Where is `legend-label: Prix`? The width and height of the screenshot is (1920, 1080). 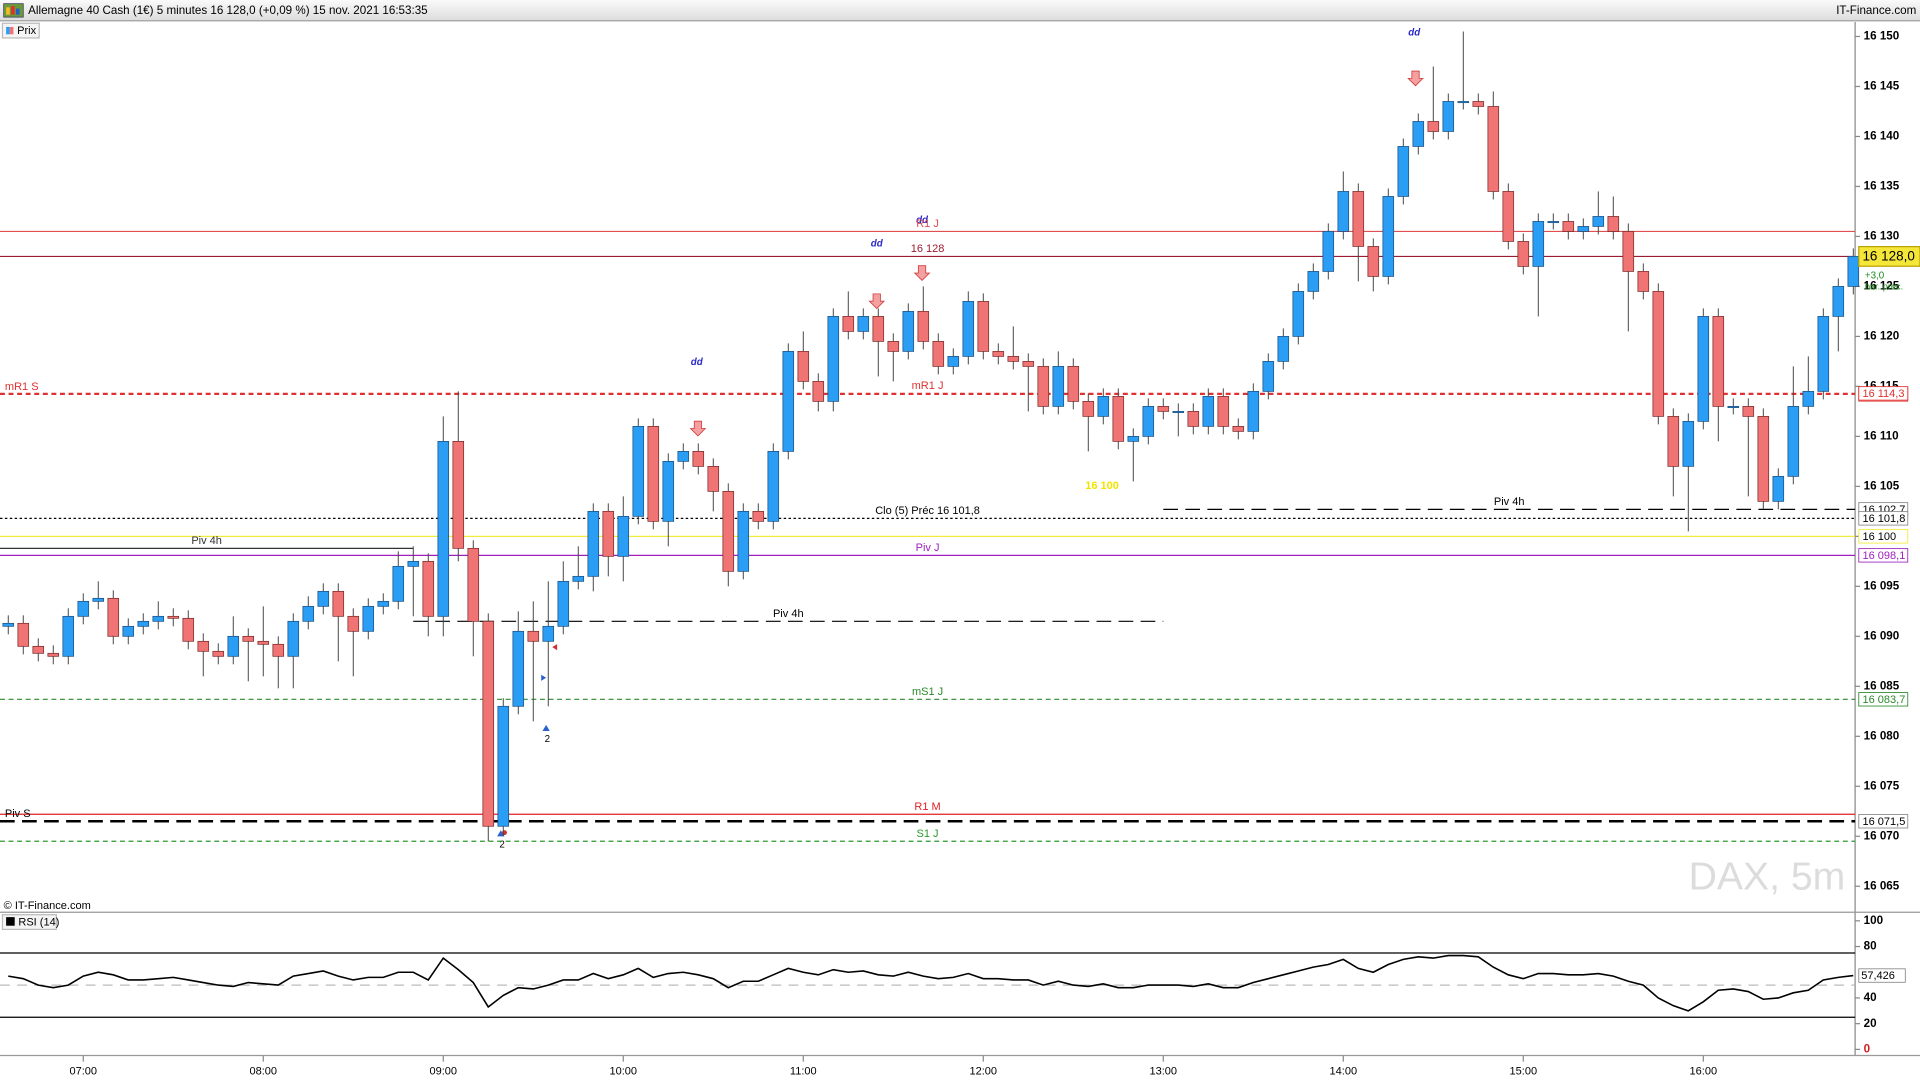
legend-label: Prix is located at coordinates (26, 31).